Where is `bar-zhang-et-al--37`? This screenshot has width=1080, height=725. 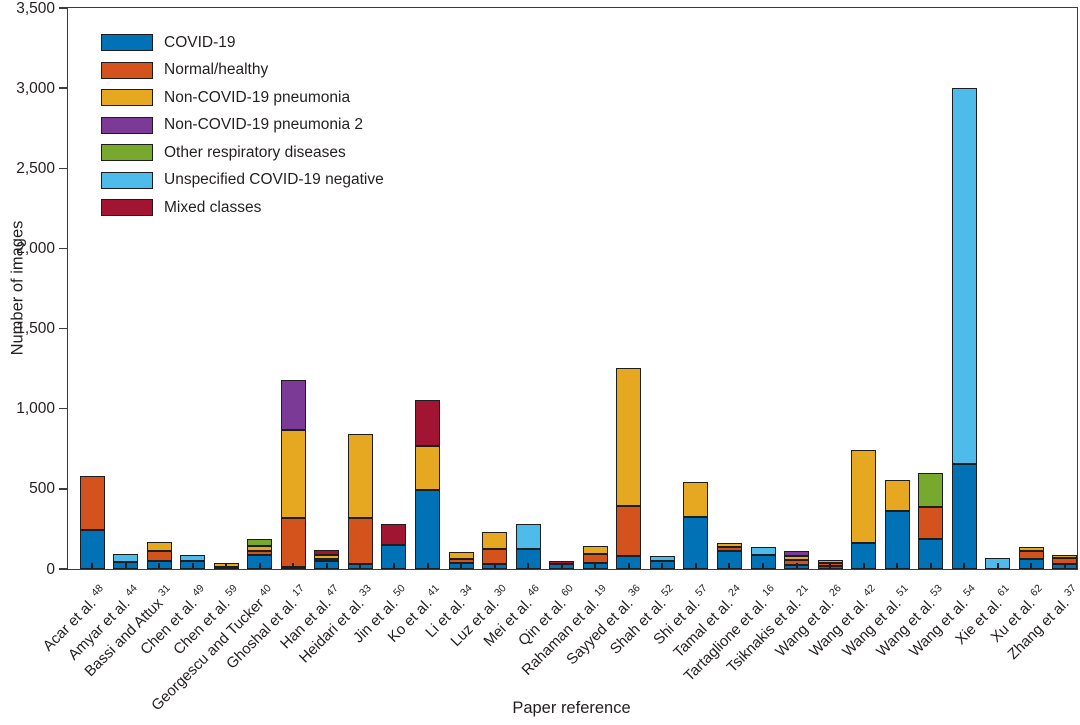
bar-zhang-et-al--37 is located at coordinates (1065, 288).